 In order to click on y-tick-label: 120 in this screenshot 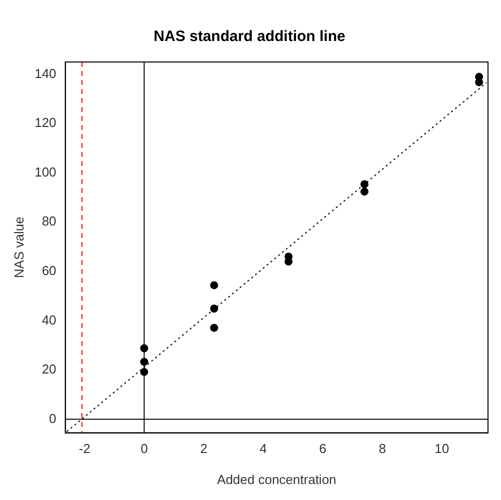, I will do `click(45, 122)`.